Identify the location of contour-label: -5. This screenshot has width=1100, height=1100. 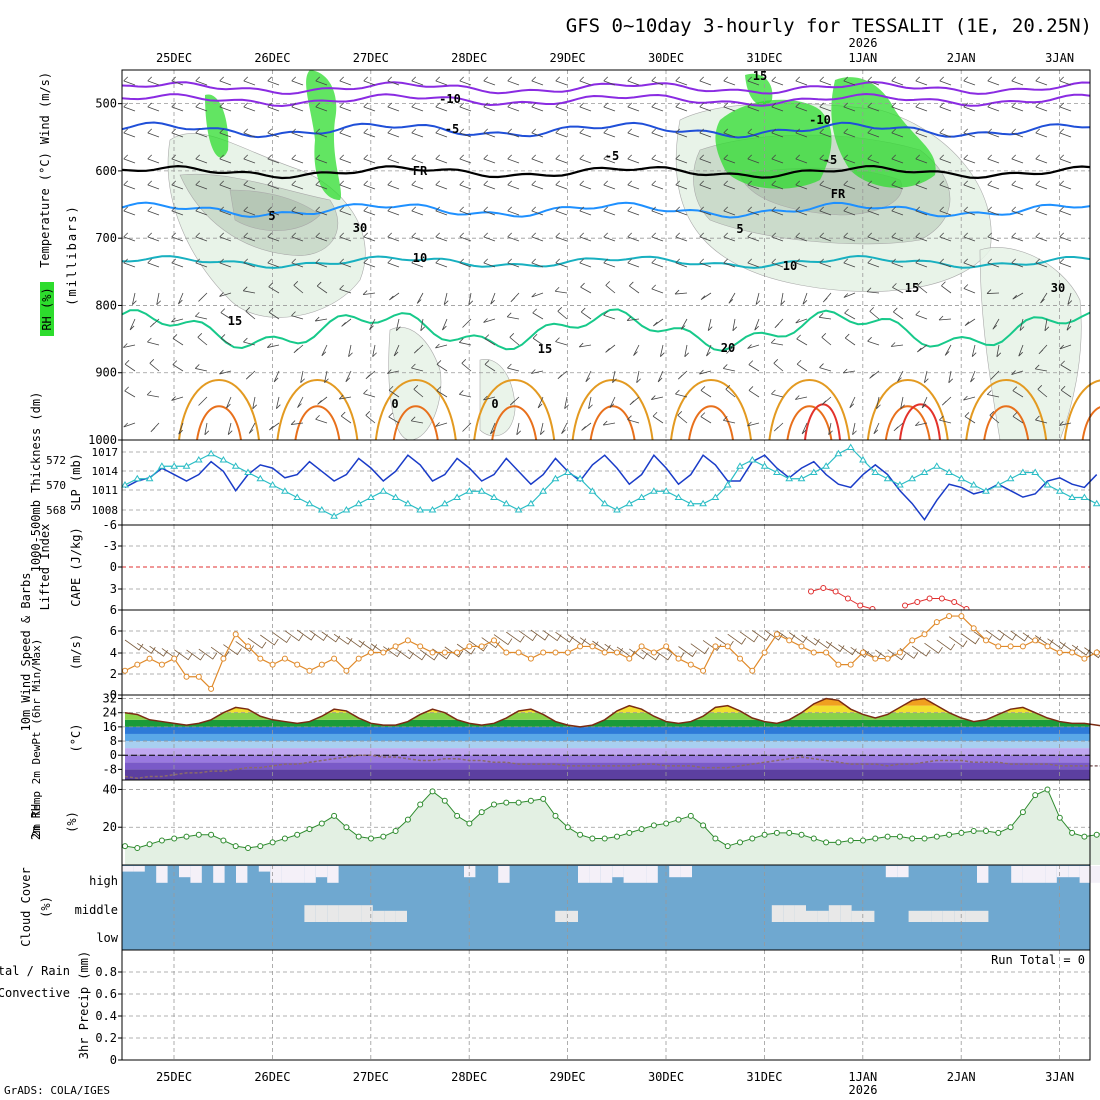
(452, 129).